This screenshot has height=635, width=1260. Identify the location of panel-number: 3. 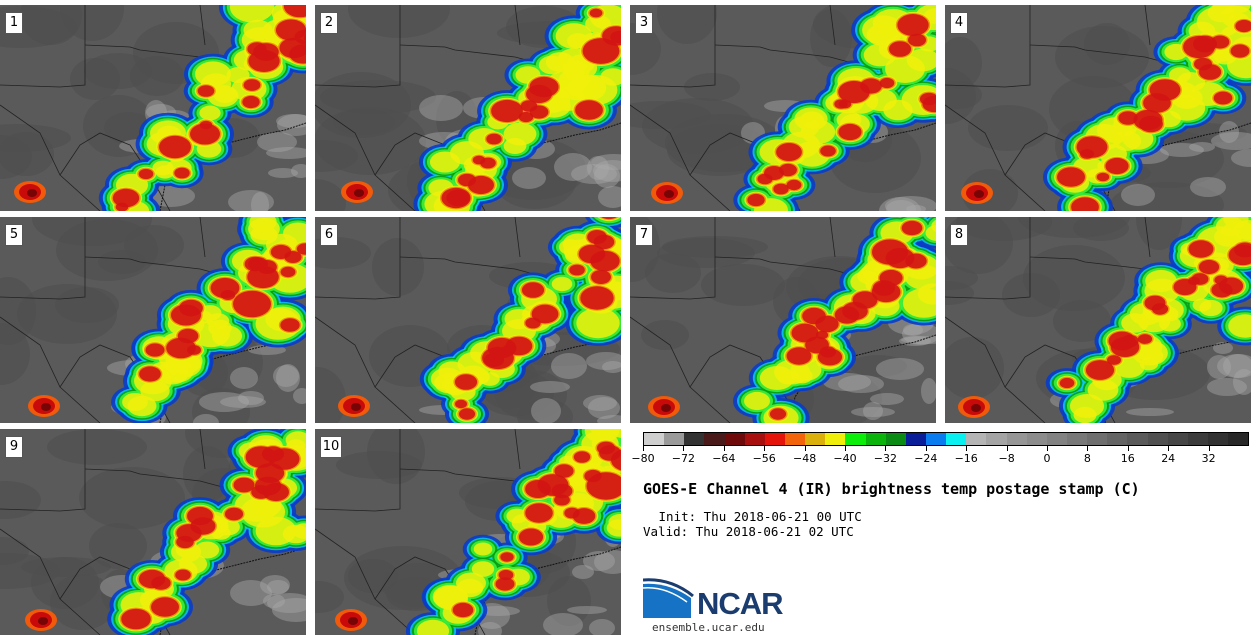
(644, 23).